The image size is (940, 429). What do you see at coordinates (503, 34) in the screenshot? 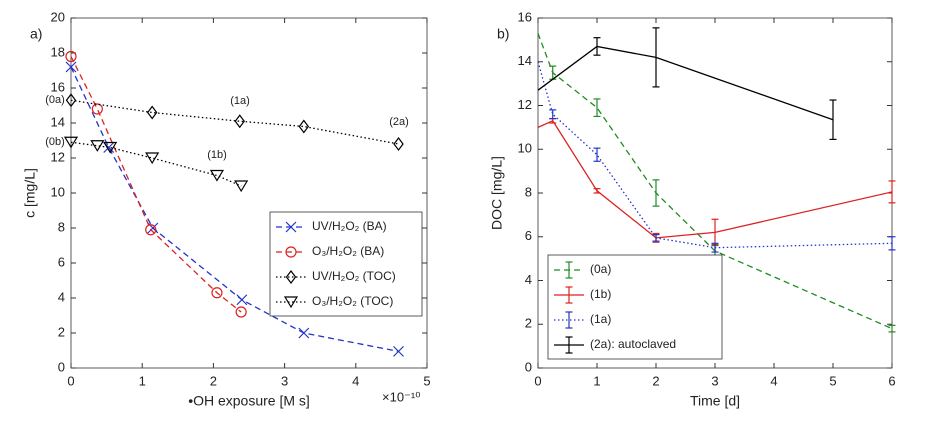
I see `panel-label: b)` at bounding box center [503, 34].